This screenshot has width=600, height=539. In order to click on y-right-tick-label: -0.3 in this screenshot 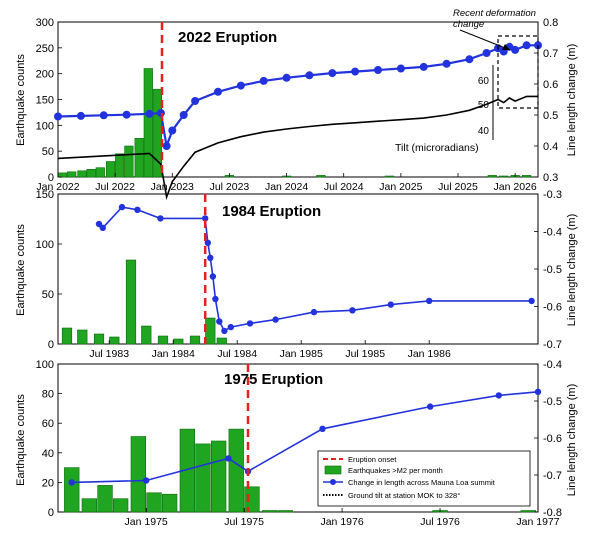, I will do `click(552, 195)`.